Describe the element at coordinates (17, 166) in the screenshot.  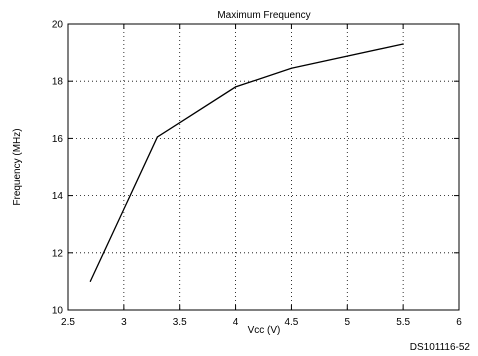
I see `y-axis-label: Frequency (MHz)` at that location.